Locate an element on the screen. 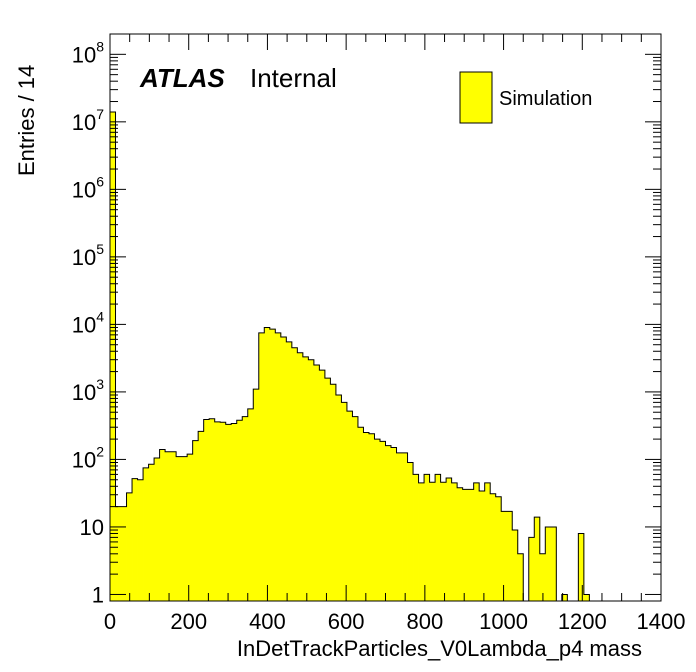 This screenshot has height=672, width=696. y-tick-label: 10 is located at coordinates (92, 527).